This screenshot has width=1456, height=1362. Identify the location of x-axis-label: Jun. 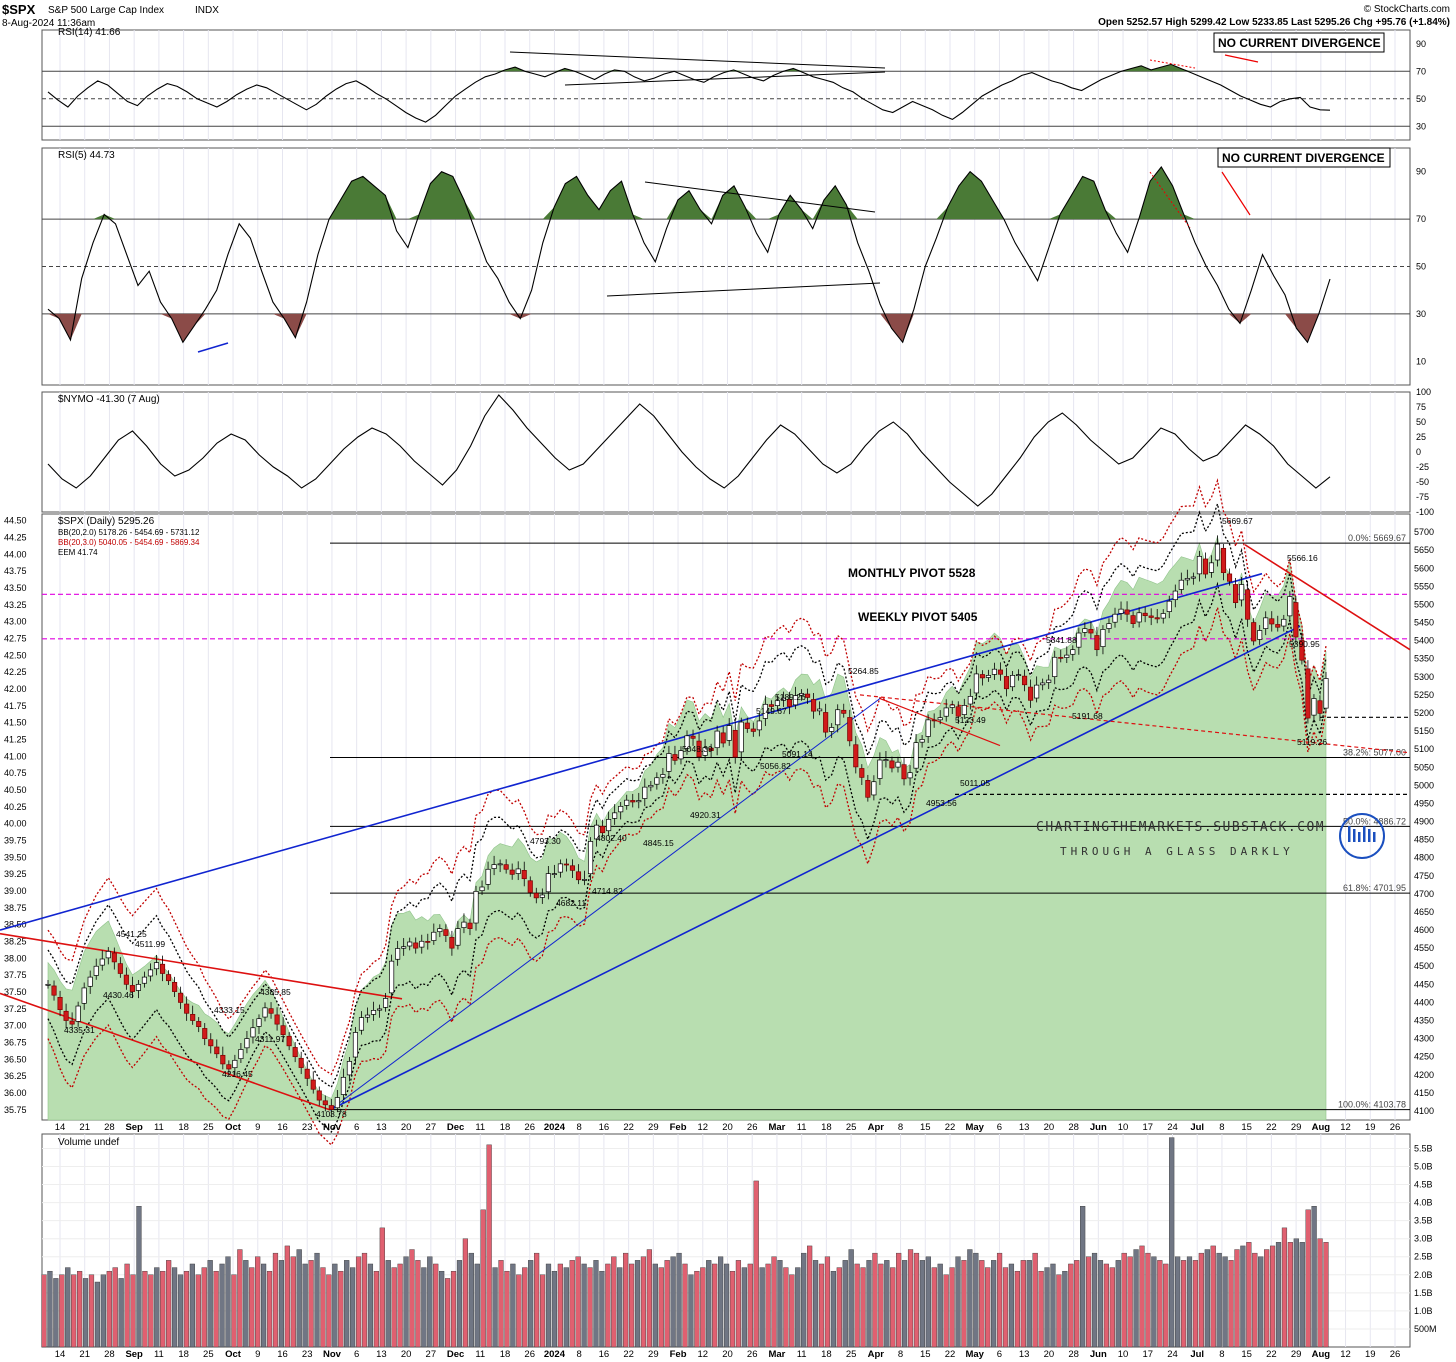
(1098, 1354).